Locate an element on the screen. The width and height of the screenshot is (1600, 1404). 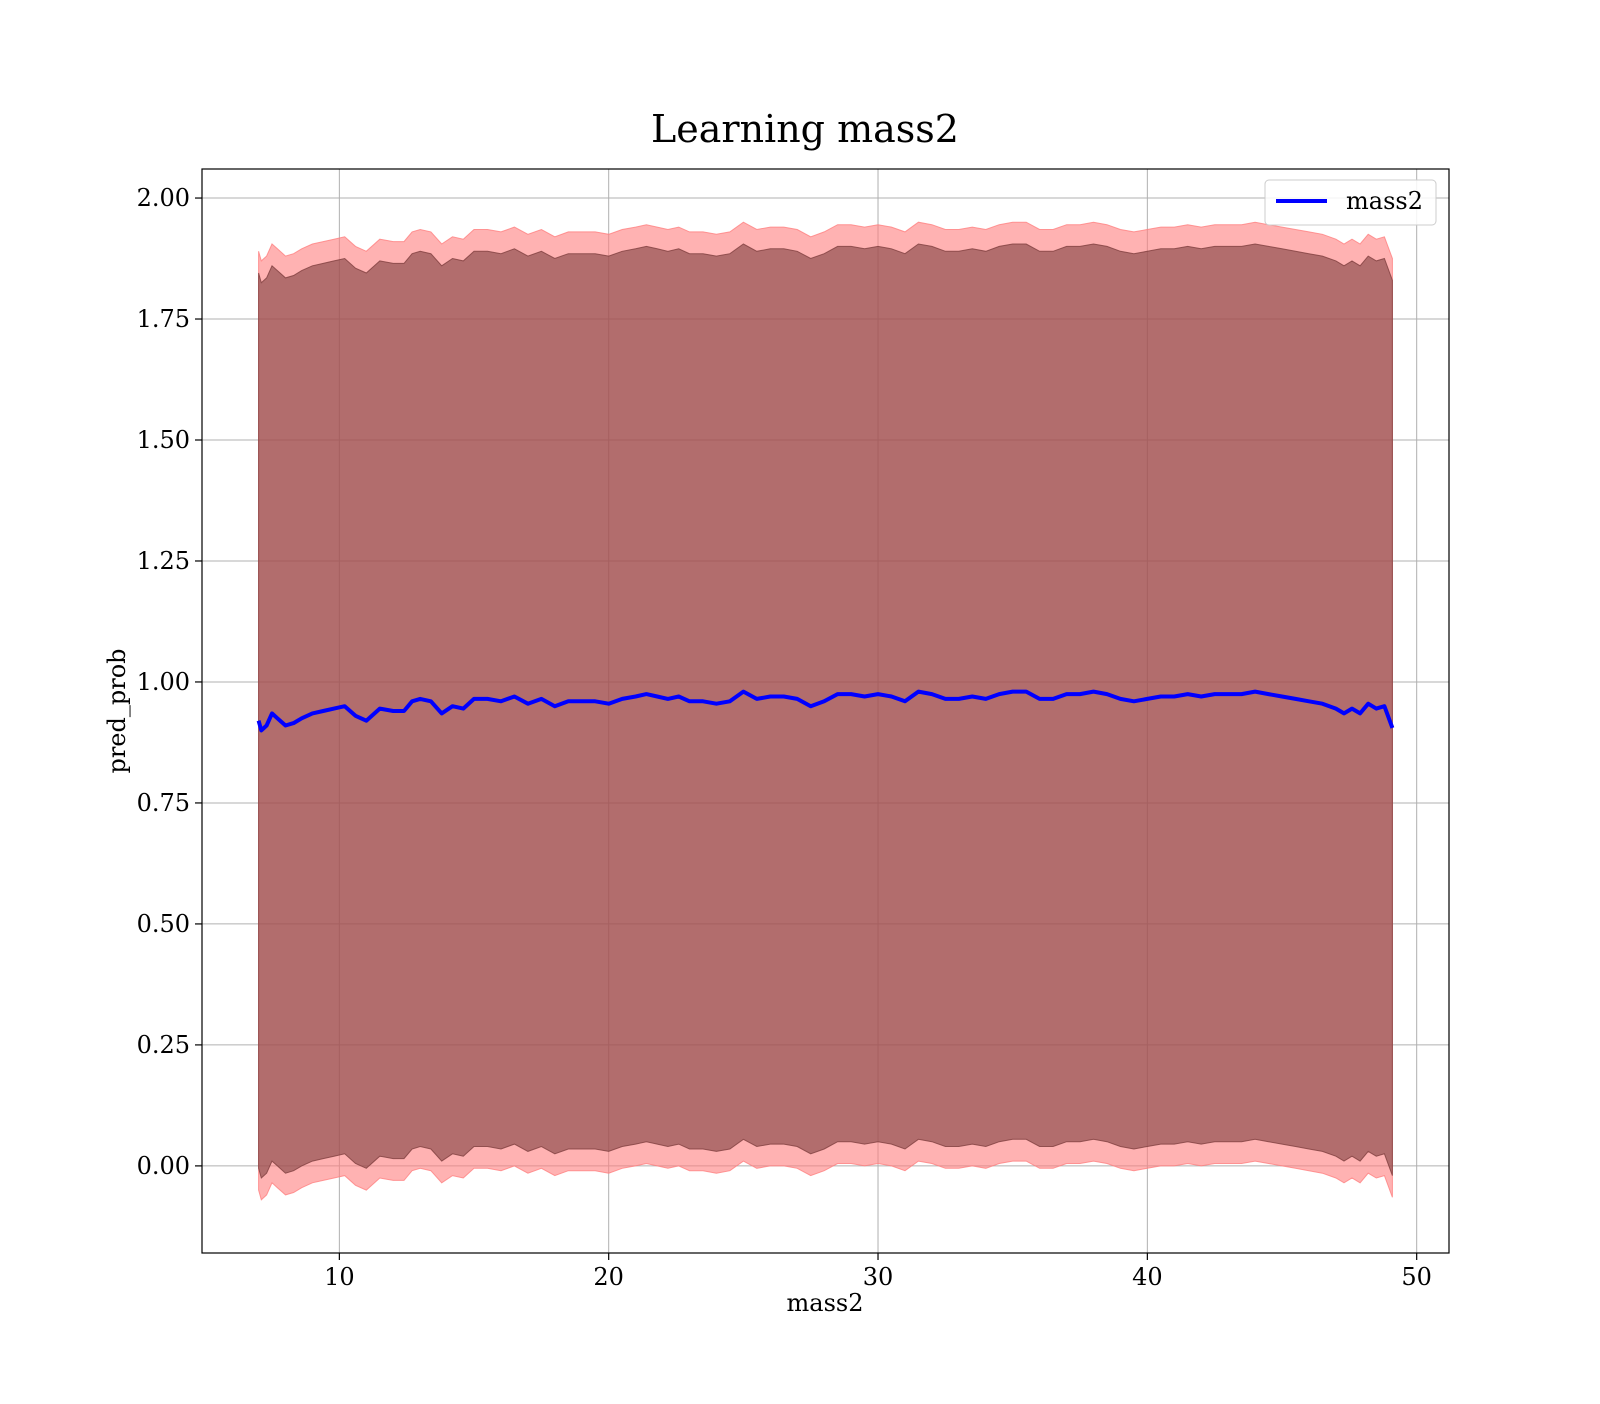
series-line-mass2 is located at coordinates (825, 711).